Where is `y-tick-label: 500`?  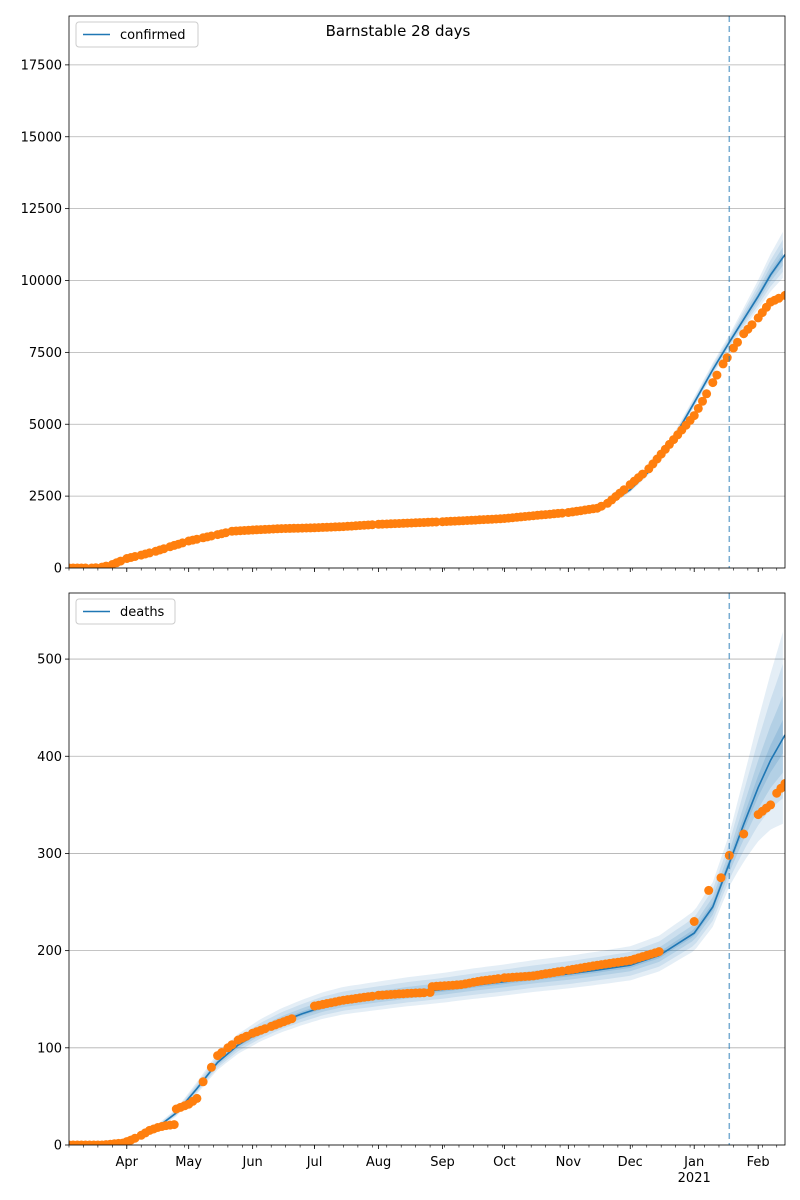
y-tick-label: 500 is located at coordinates (49, 660).